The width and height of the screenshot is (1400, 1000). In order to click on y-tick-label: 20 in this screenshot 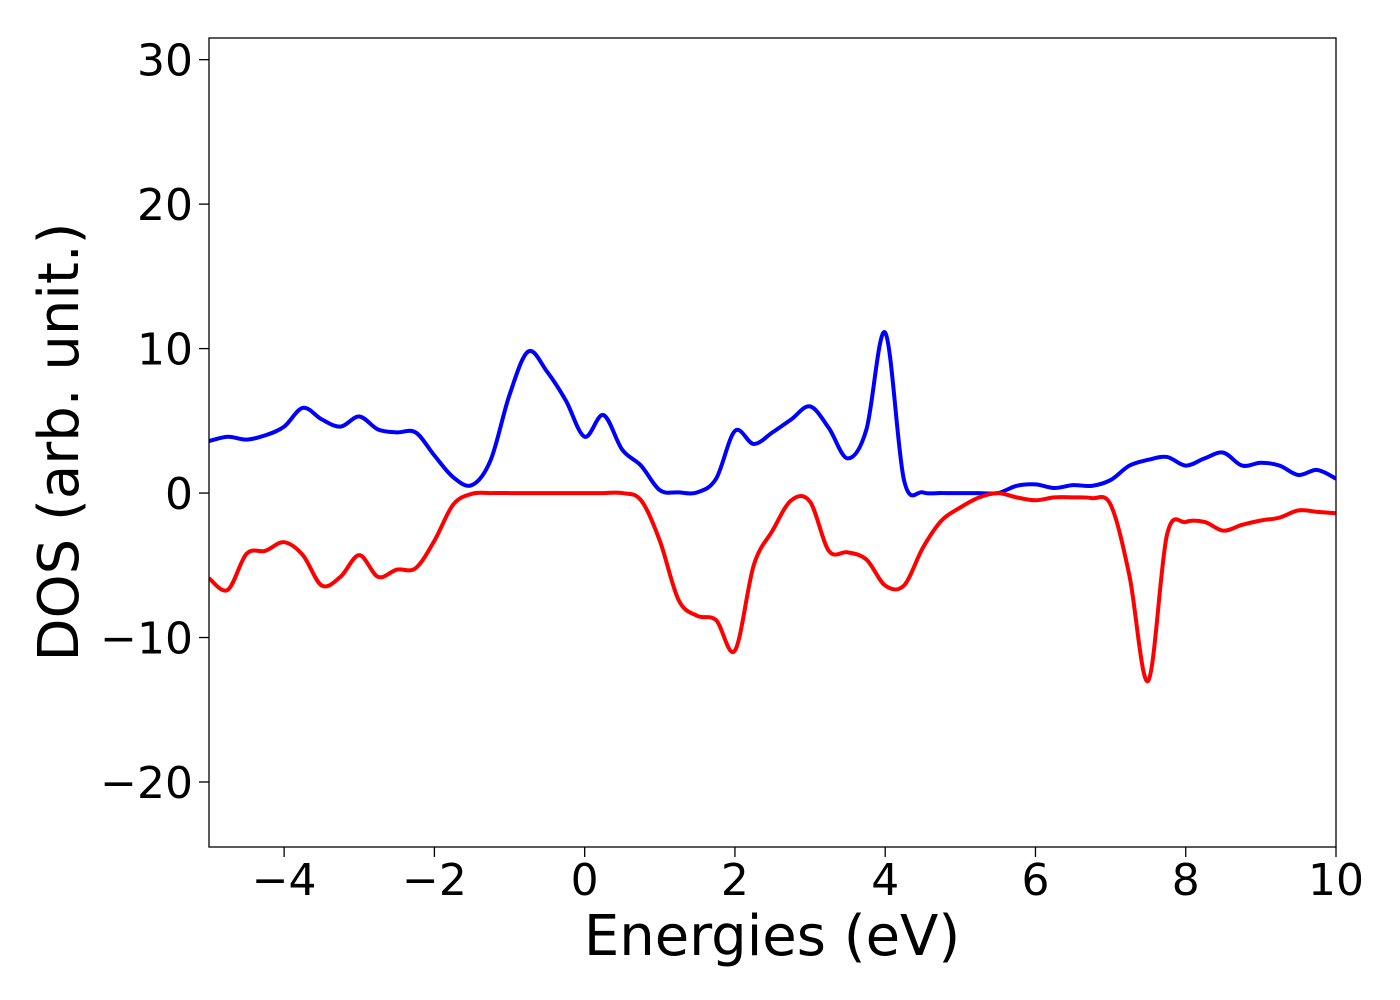, I will do `click(165, 205)`.